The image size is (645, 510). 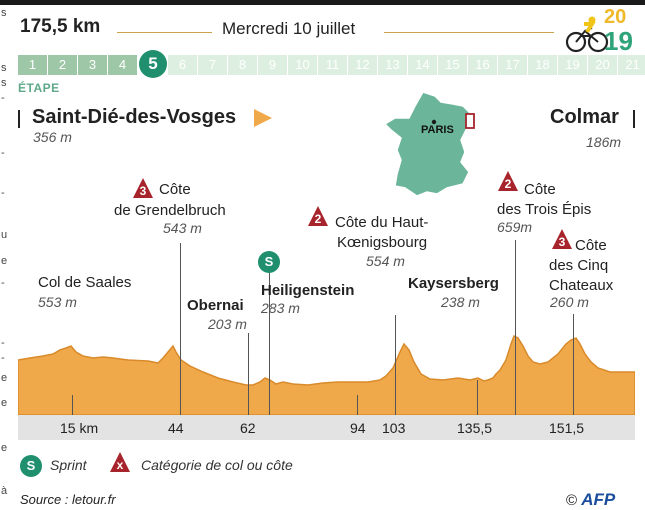 I want to click on leader-trois-epis, so click(x=515, y=327).